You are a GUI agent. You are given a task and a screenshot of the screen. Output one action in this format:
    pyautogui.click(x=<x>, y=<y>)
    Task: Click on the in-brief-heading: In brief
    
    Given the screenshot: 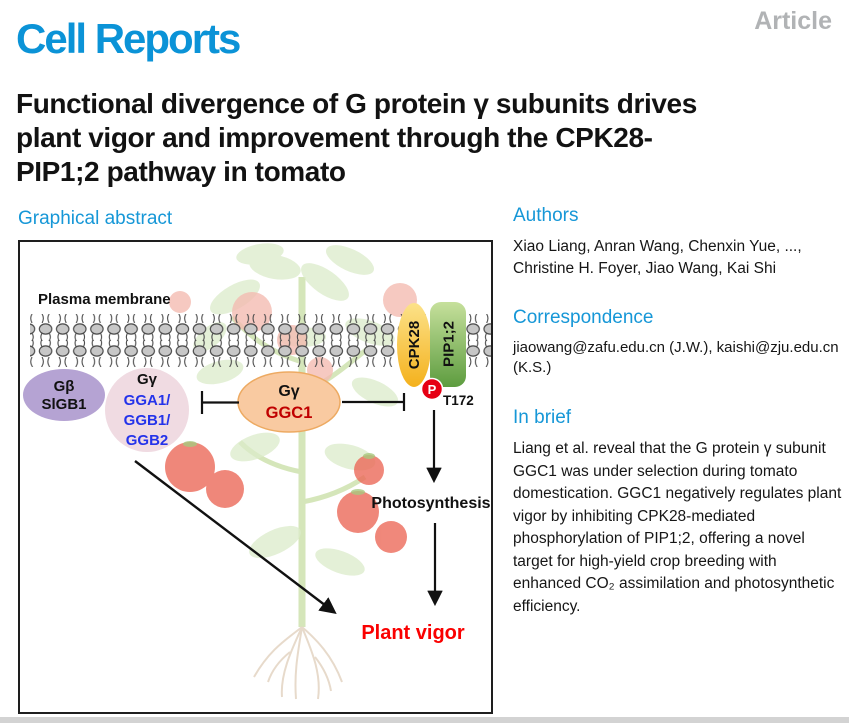 What is the action you would take?
    pyautogui.click(x=542, y=417)
    